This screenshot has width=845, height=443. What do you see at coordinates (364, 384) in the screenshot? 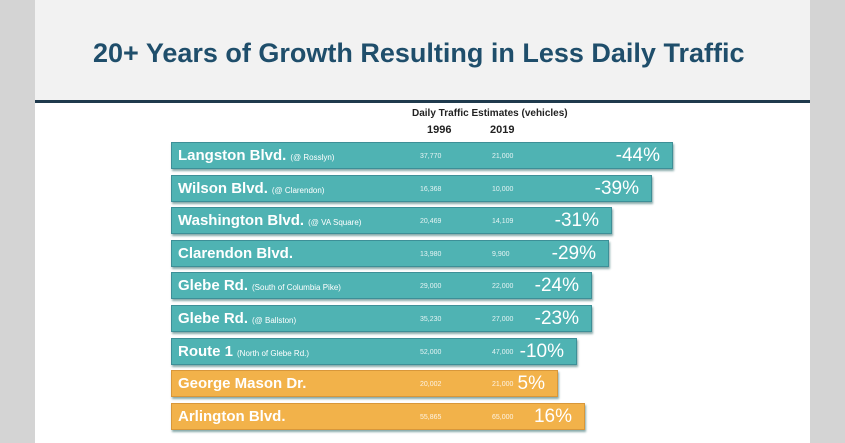
I see `traffic-row: George Mason Dr. 20,002 21,000 5%` at bounding box center [364, 384].